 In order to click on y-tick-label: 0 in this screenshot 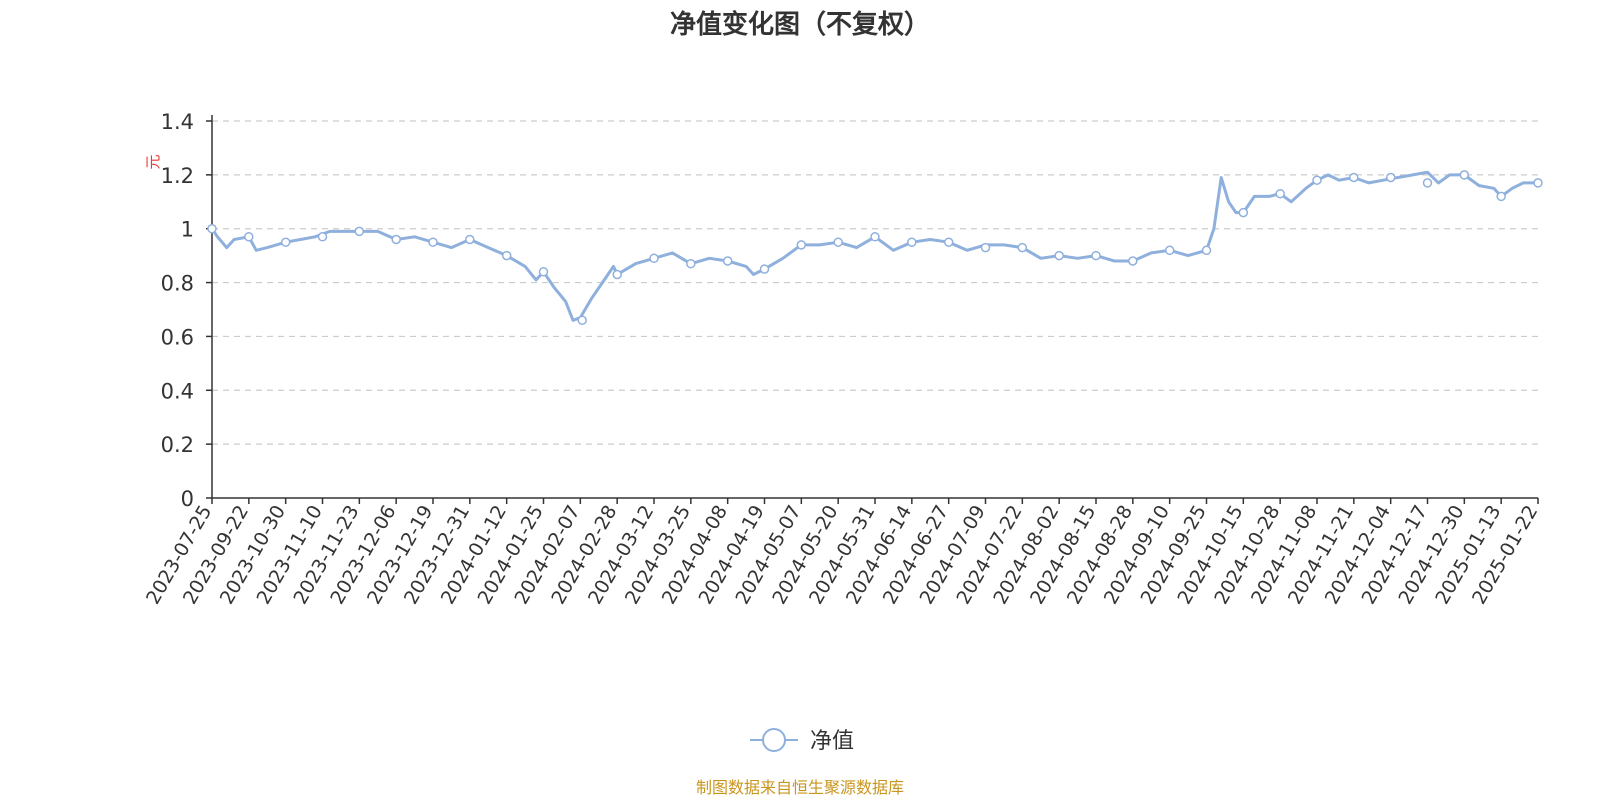, I will do `click(187, 499)`.